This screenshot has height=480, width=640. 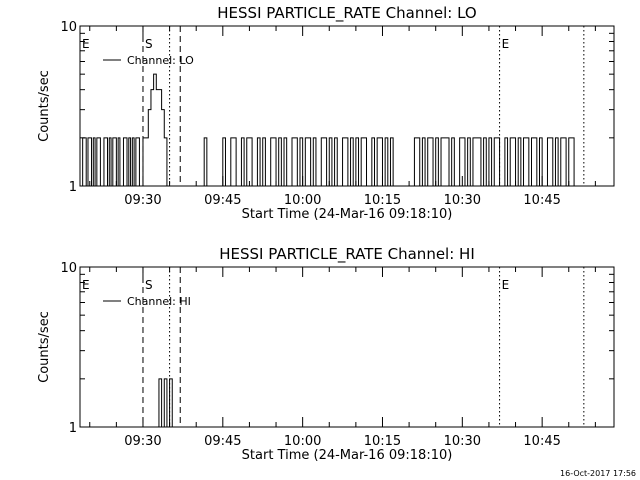 I want to click on event-marker-label: E, so click(x=86, y=44).